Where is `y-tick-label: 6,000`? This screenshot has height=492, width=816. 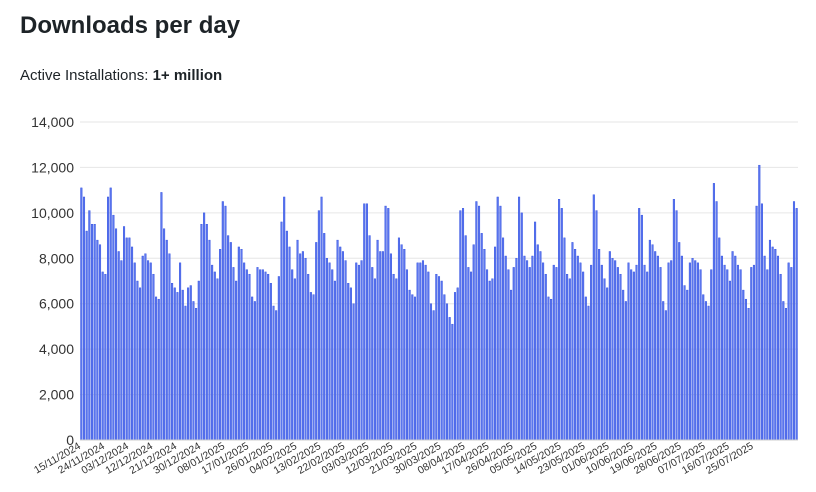 y-tick-label: 6,000 is located at coordinates (56, 304).